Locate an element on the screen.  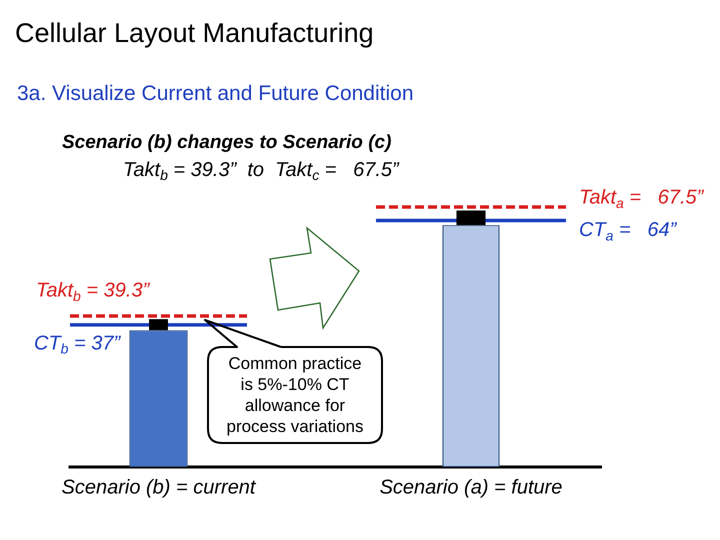
text: Scenario (b) changes to Scenario (c) is located at coordinates (227, 143).